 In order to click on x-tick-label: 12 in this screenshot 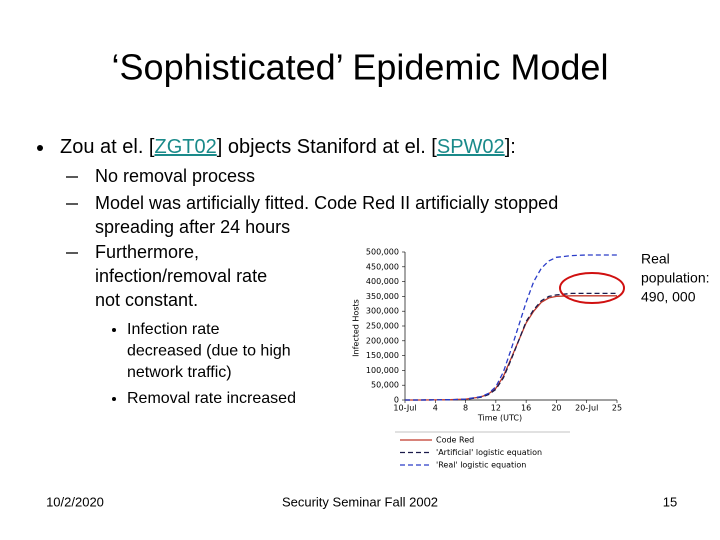, I will do `click(496, 408)`.